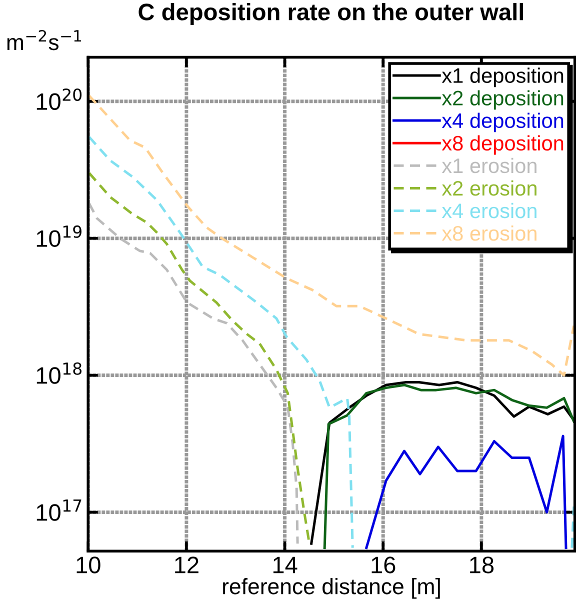 The width and height of the screenshot is (576, 609). What do you see at coordinates (285, 565) in the screenshot?
I see `x-tick-label: 14` at bounding box center [285, 565].